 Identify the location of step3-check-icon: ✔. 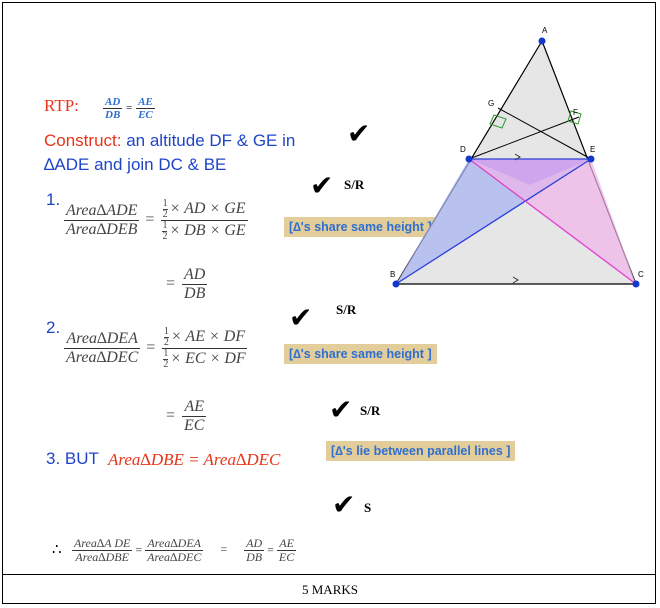
(341, 409).